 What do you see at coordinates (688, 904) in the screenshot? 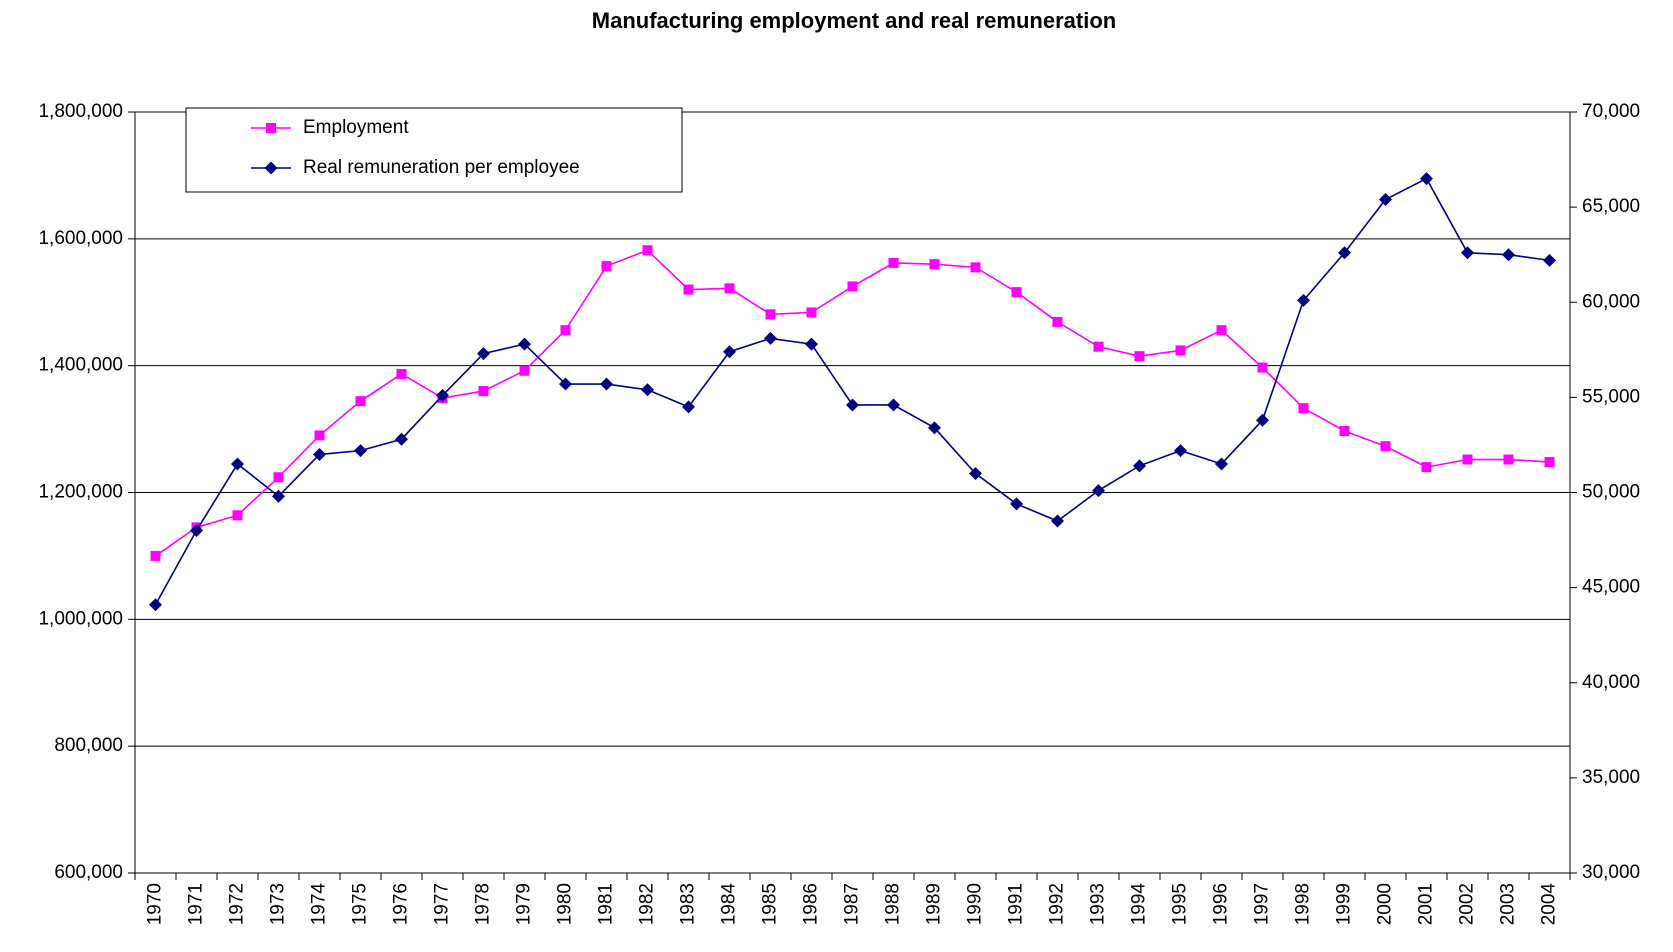
I see `x-tick-label: 1983` at bounding box center [688, 904].